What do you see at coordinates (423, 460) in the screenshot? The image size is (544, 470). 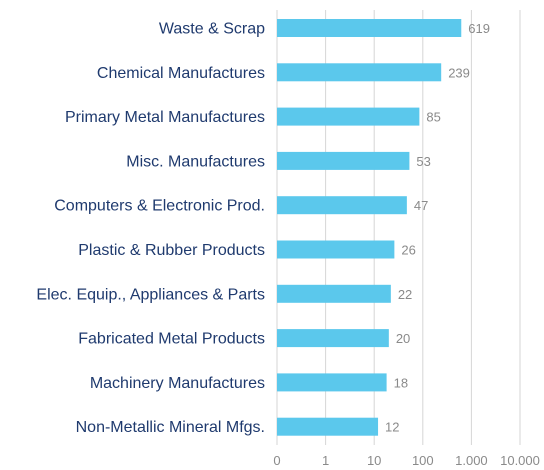 I see `x-tick-label: 100` at bounding box center [423, 460].